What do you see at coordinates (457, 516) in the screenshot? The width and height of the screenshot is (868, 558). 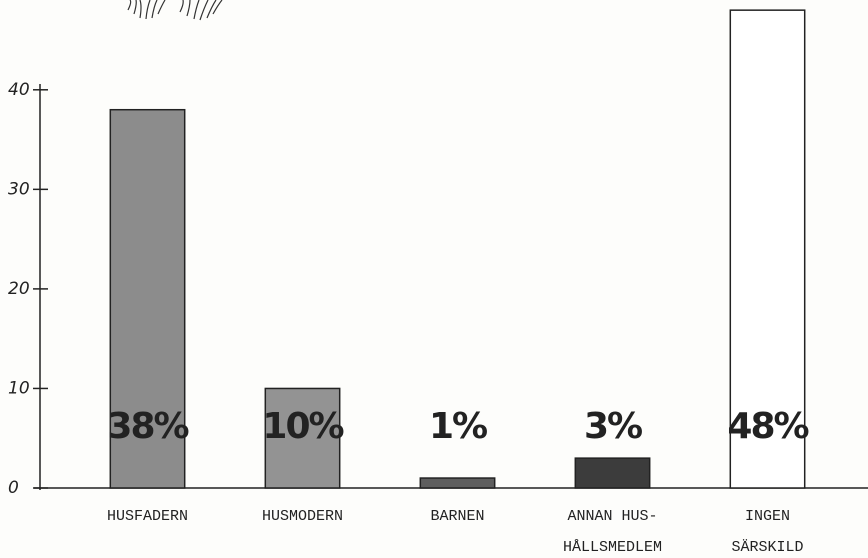 I see `x-tick-label: BARNEN` at bounding box center [457, 516].